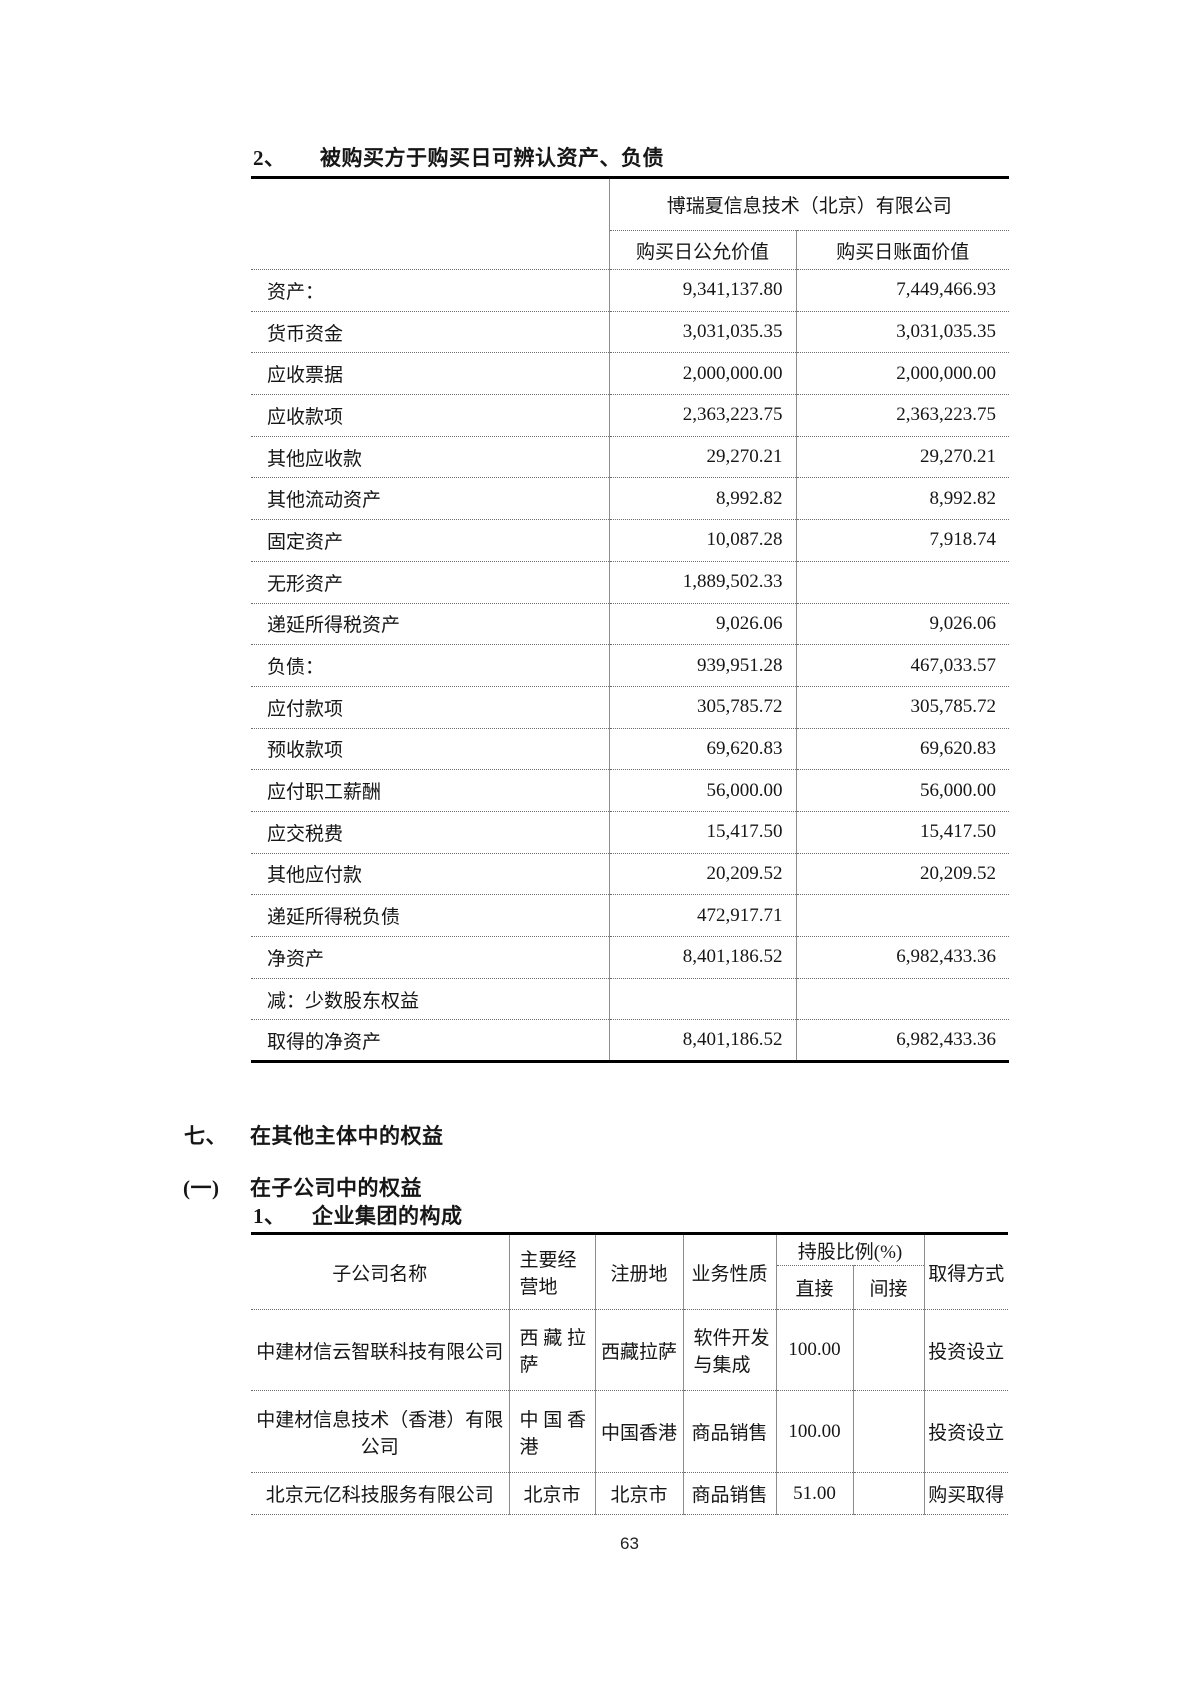  What do you see at coordinates (347, 1136) in the screenshot?
I see `section7-title: 在其他主体中的权益` at bounding box center [347, 1136].